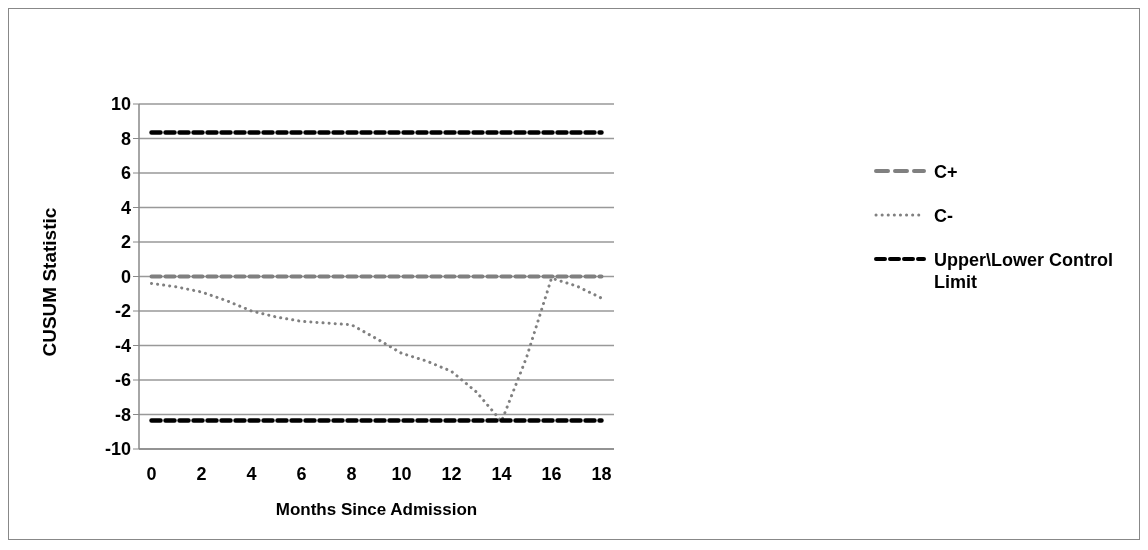 Image resolution: width=1148 pixels, height=550 pixels. I want to click on x-tick-label: 14, so click(501, 473).